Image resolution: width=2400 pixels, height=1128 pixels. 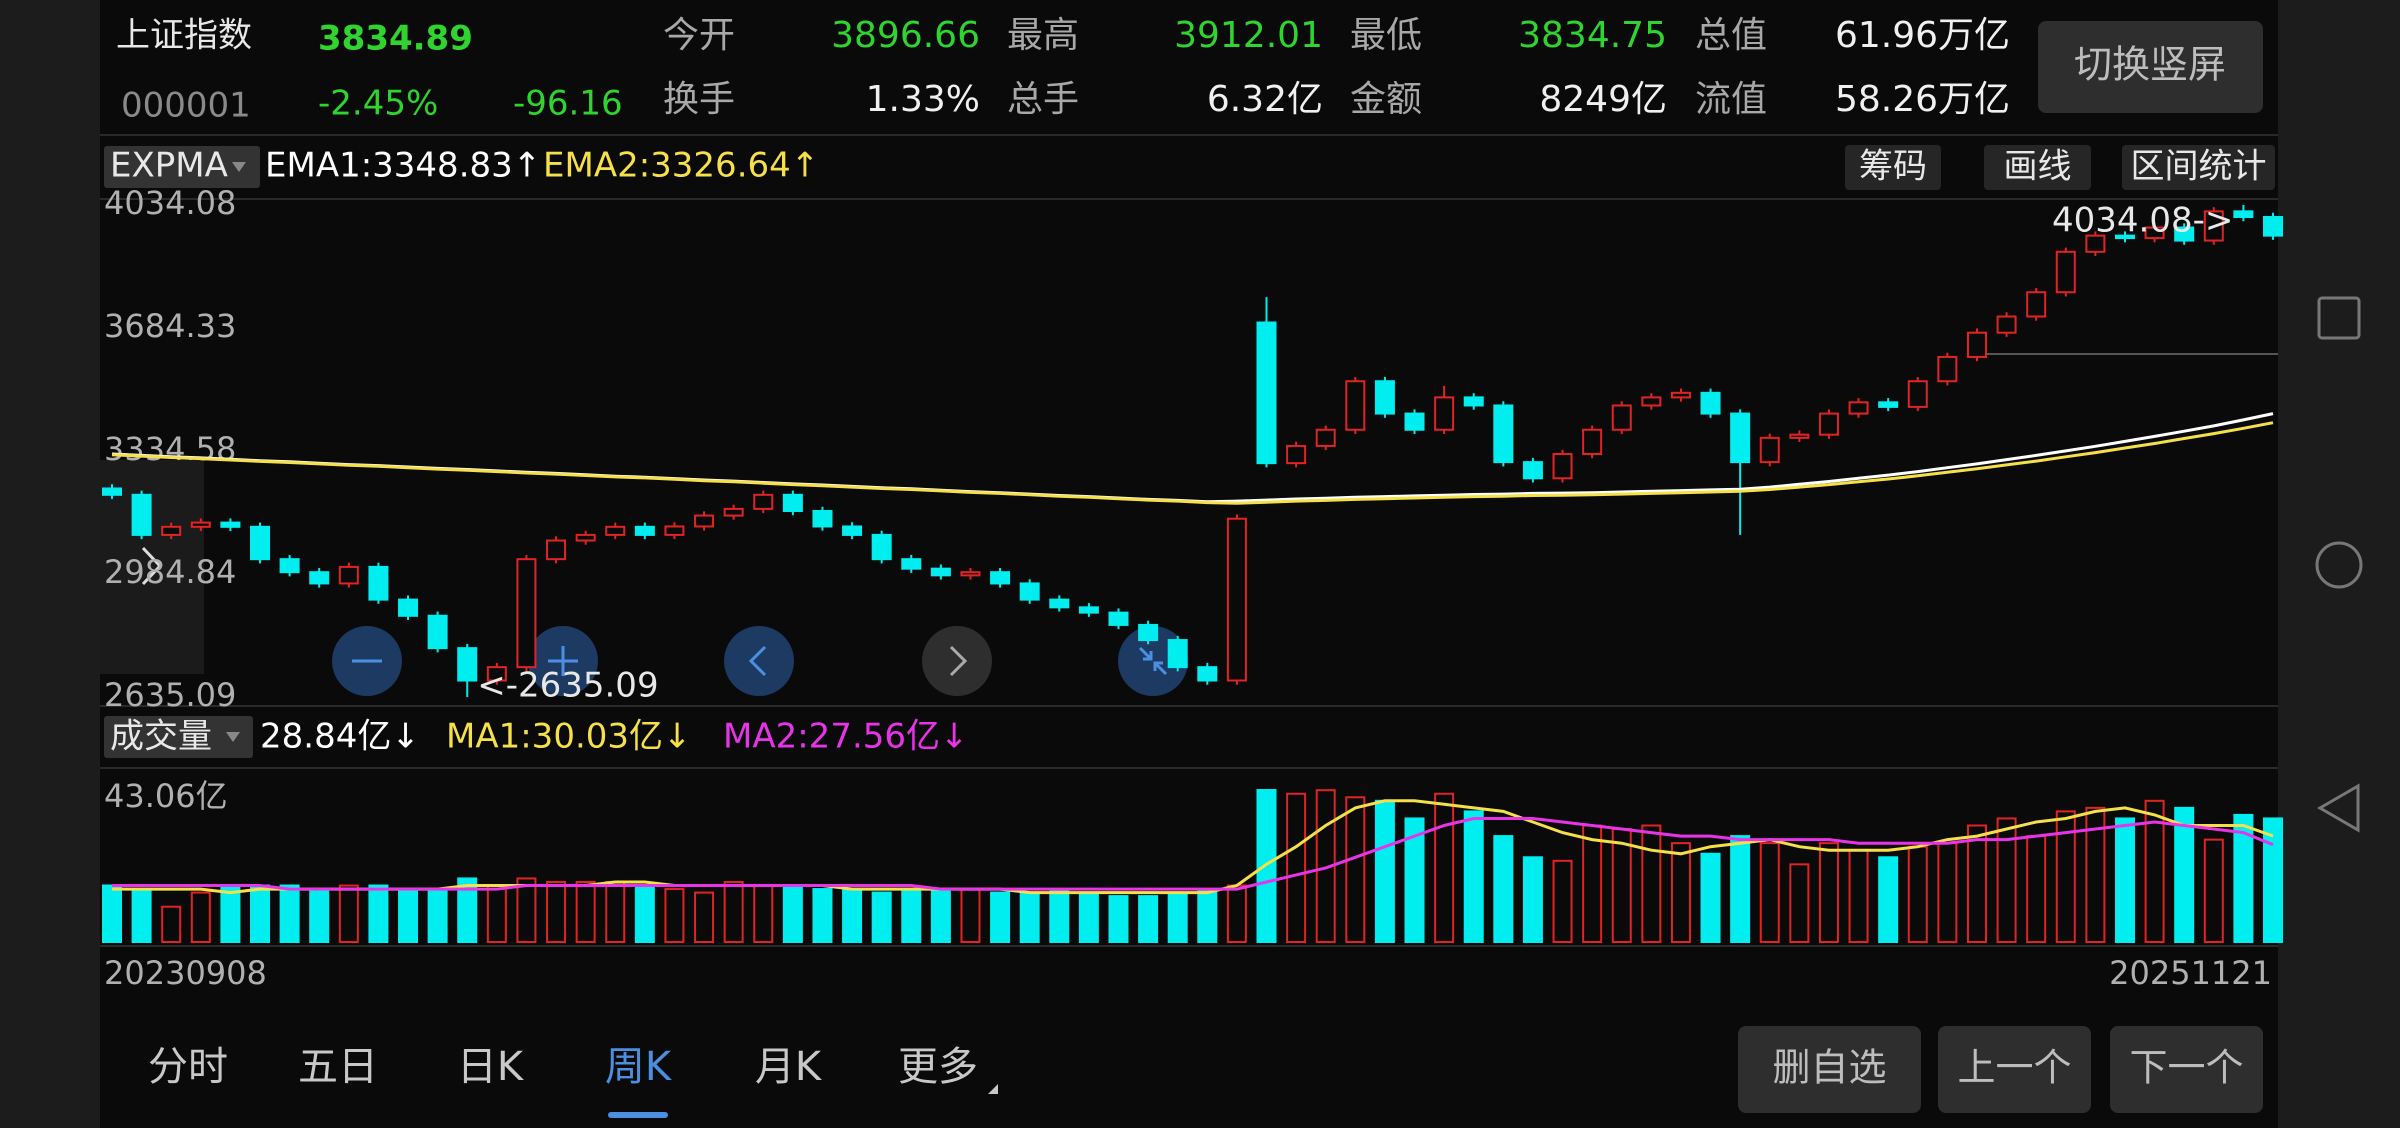 What do you see at coordinates (395, 39) in the screenshot?
I see `index-price: 3834.89` at bounding box center [395, 39].